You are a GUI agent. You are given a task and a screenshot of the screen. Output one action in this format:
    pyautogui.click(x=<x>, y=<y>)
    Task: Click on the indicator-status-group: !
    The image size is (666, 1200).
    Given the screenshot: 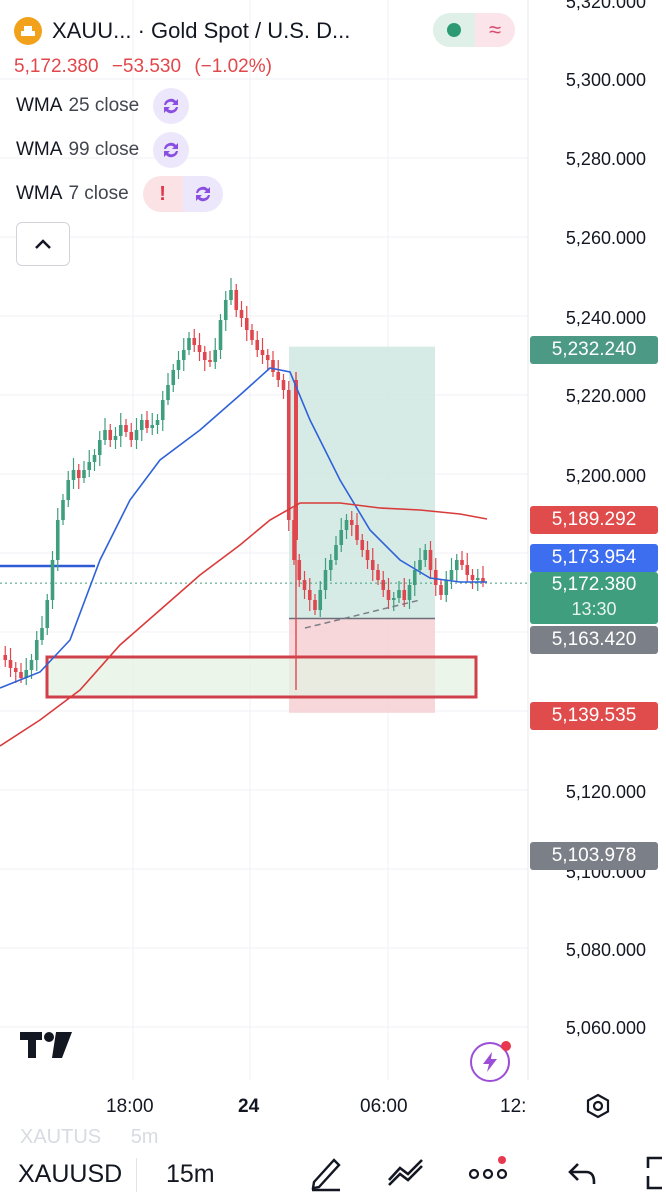 What is the action you would take?
    pyautogui.click(x=182, y=194)
    